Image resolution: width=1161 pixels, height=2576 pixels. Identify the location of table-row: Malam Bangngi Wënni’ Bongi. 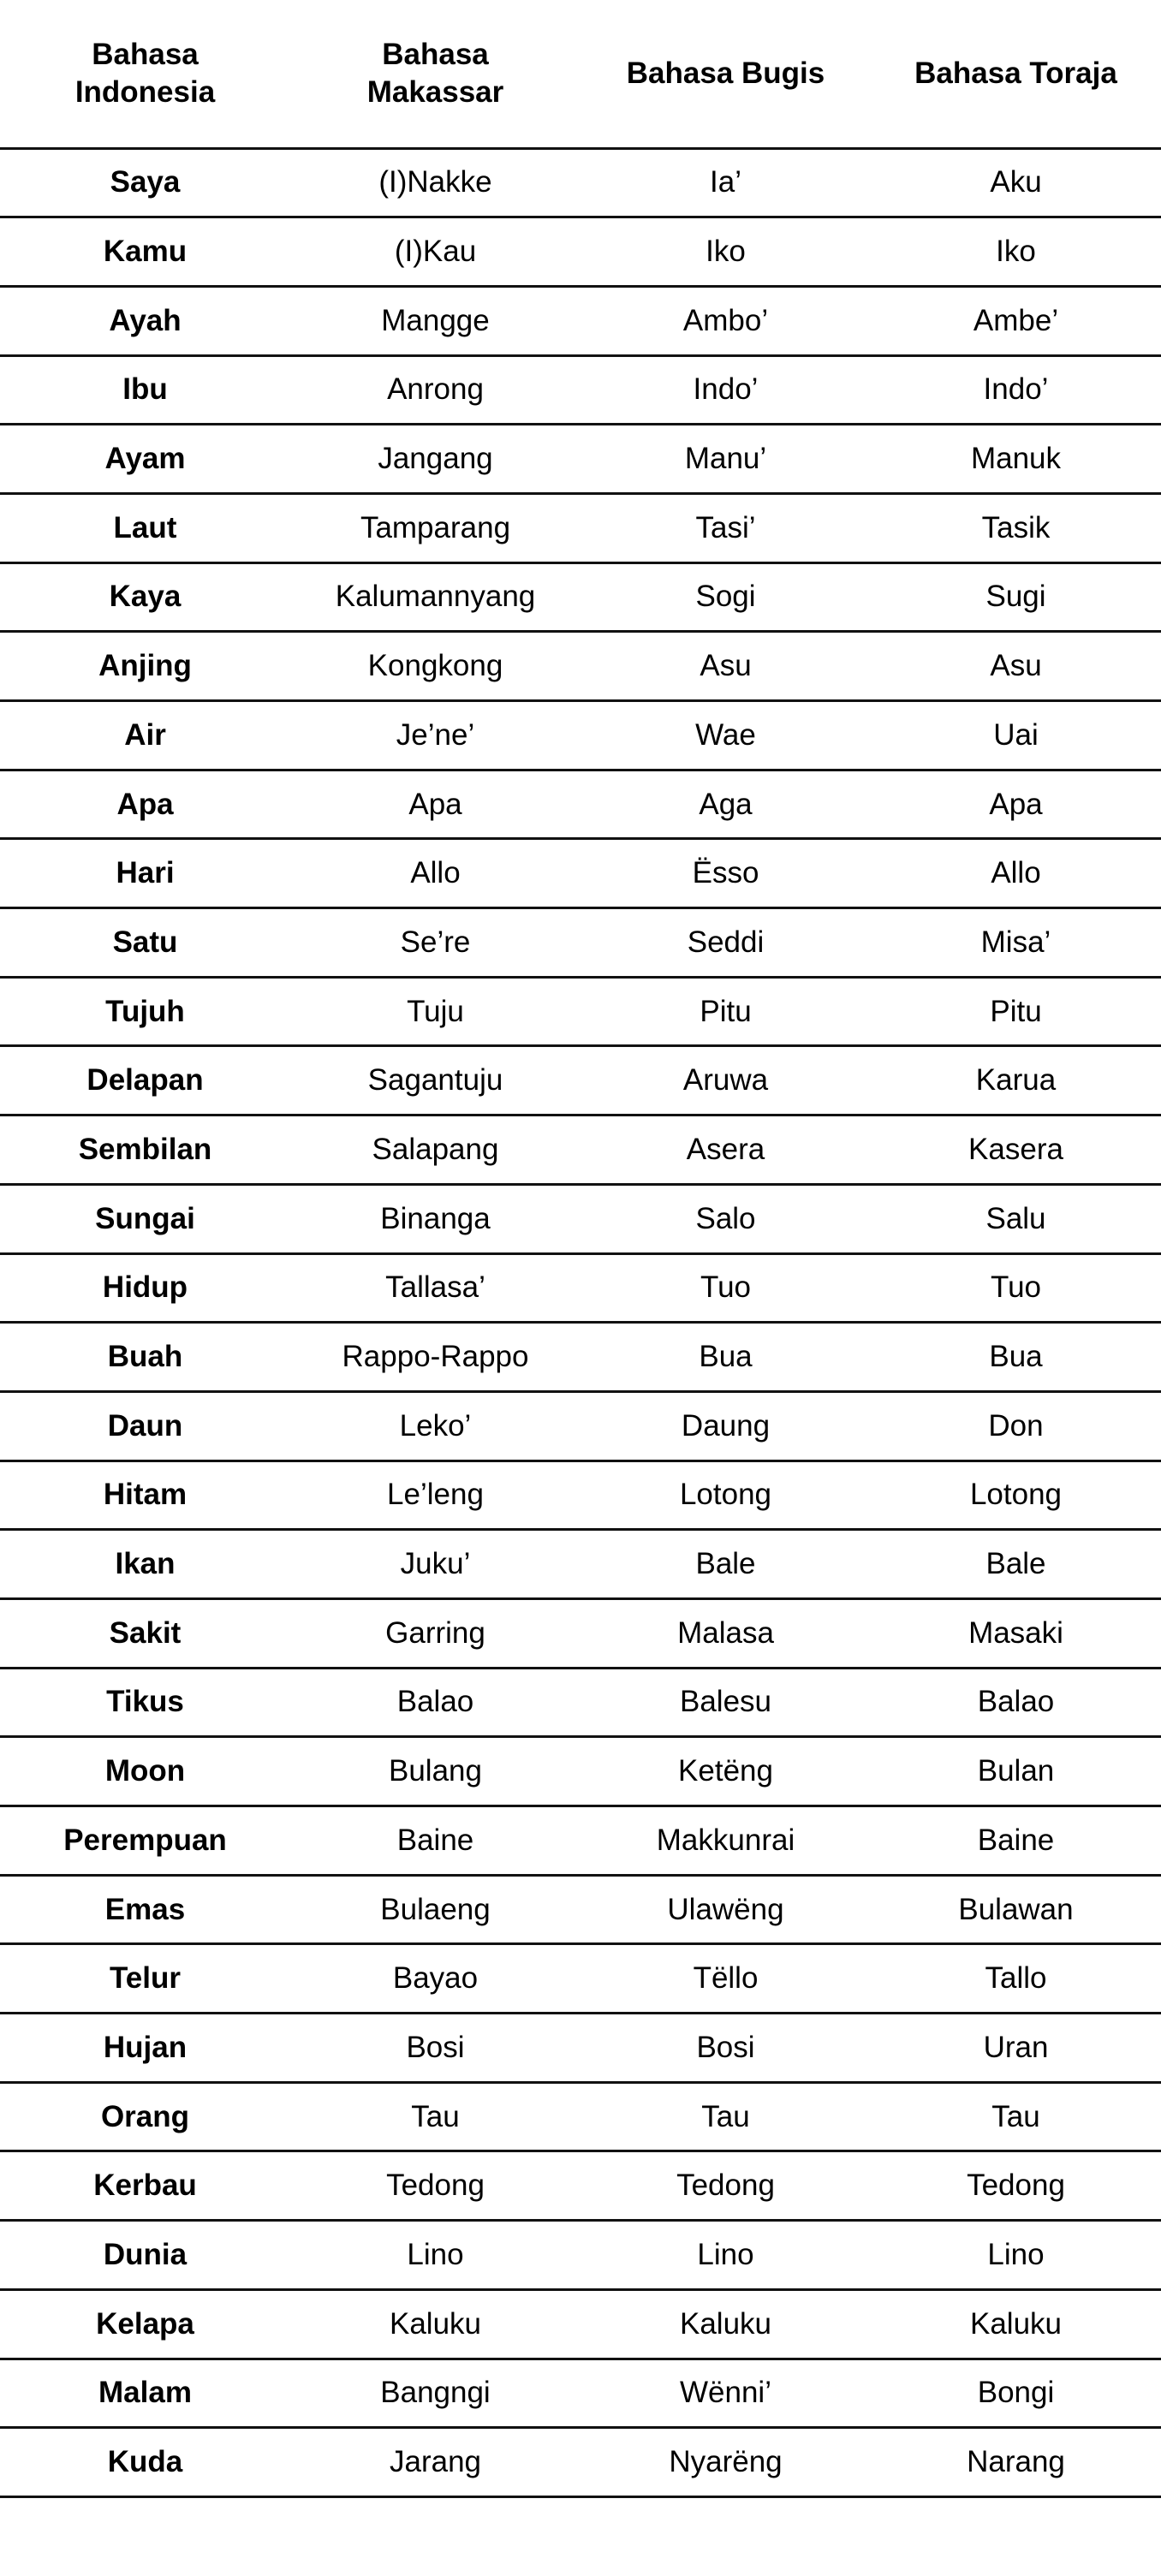
(580, 2394).